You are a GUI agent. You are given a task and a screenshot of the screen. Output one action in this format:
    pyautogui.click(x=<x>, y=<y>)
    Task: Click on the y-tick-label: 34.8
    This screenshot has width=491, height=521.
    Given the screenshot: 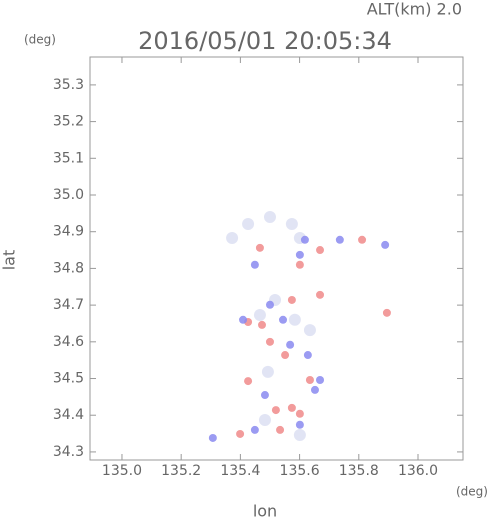 What is the action you would take?
    pyautogui.click(x=68, y=268)
    